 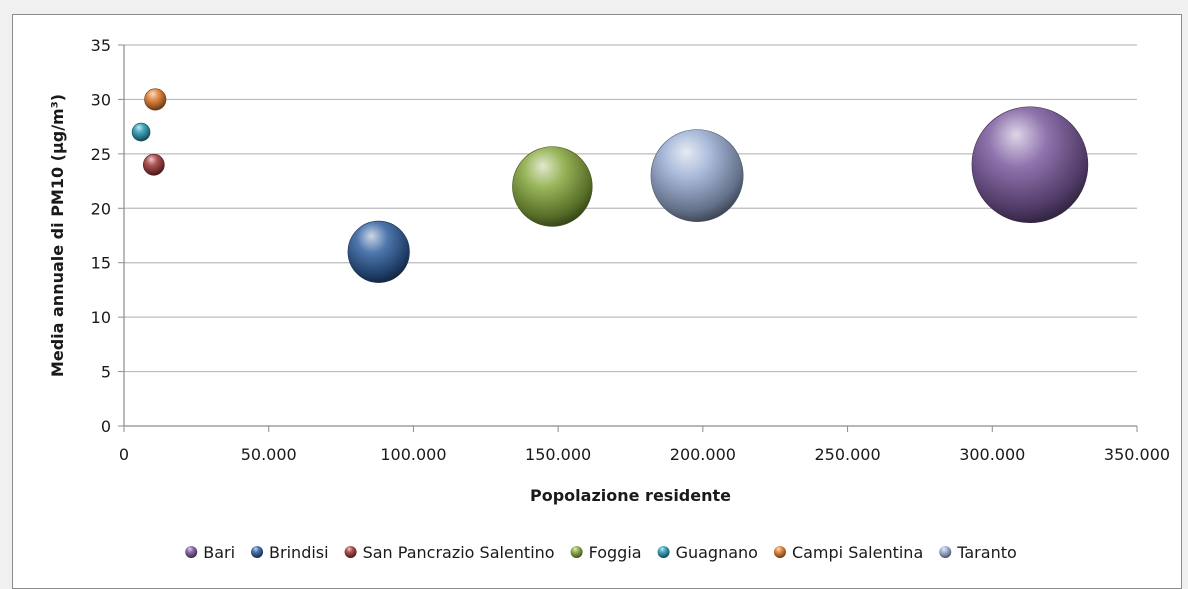 What do you see at coordinates (986, 552) in the screenshot?
I see `legend-label: Taranto` at bounding box center [986, 552].